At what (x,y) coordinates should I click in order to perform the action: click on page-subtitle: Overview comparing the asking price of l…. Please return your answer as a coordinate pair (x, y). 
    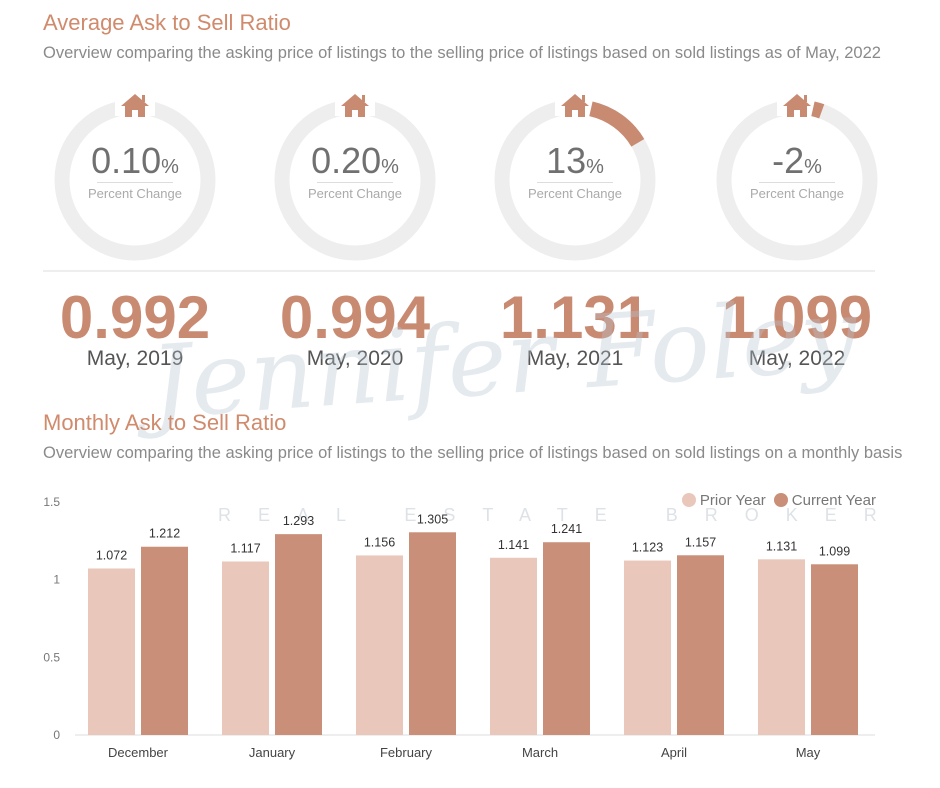
    Looking at the image, I should click on (462, 53).